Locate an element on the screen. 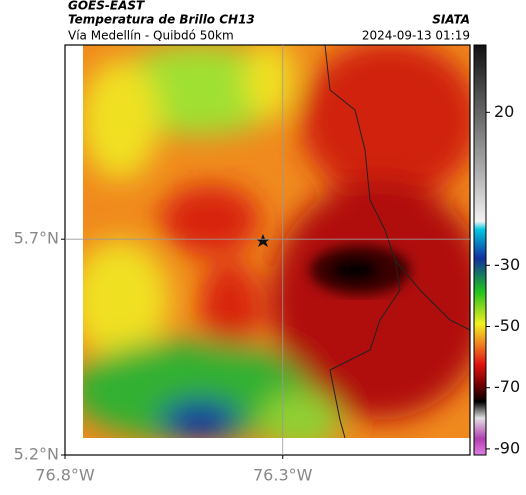  colorbar-tick-label: -30 is located at coordinates (507, 264).